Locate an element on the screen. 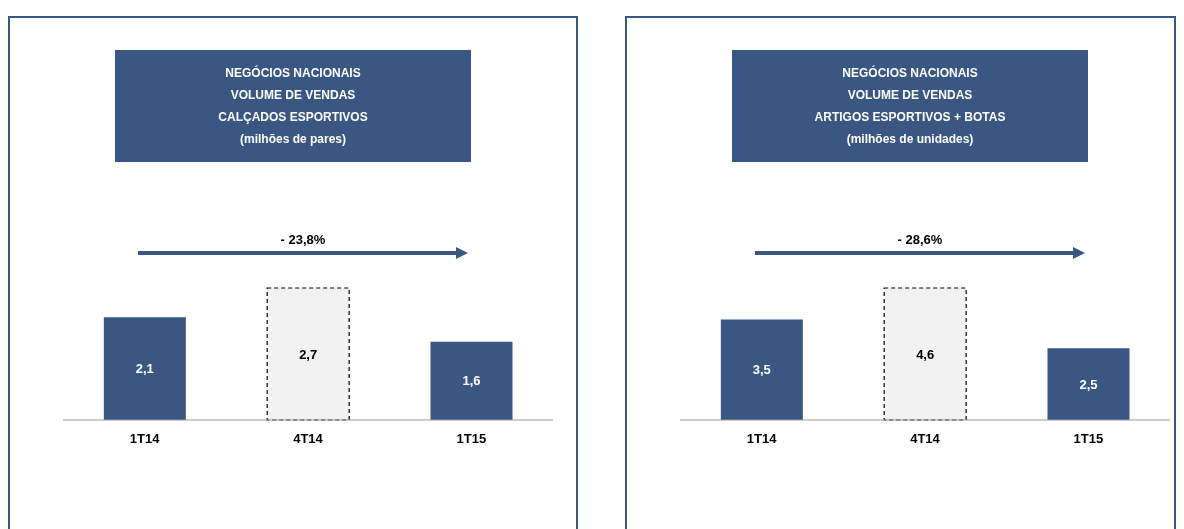 This screenshot has width=1184, height=529. data-label: 4,6 is located at coordinates (925, 354).